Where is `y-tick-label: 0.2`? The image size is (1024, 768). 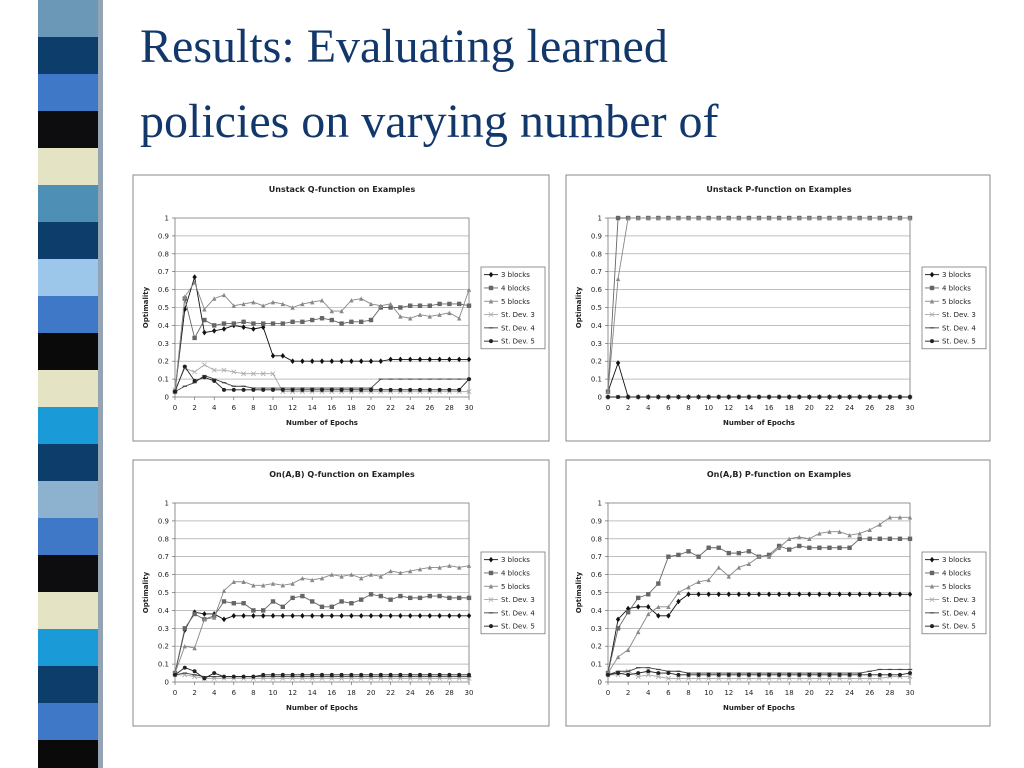
y-tick-label: 0.2 is located at coordinates (163, 647).